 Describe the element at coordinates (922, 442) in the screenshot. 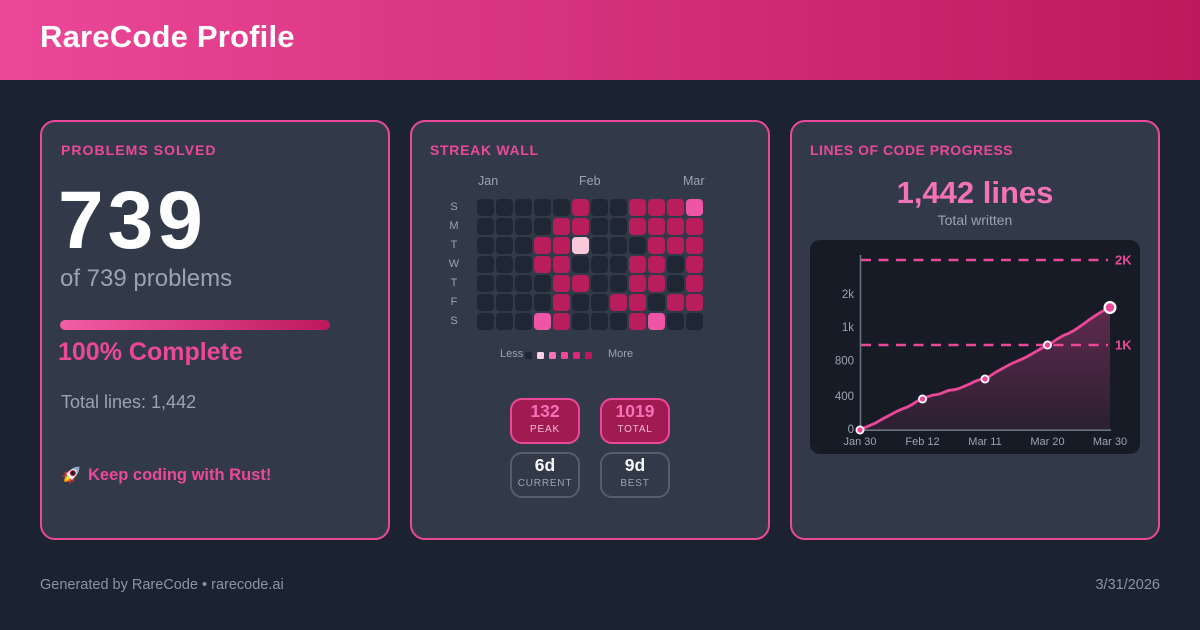

I see `svg-text: Feb 12` at that location.